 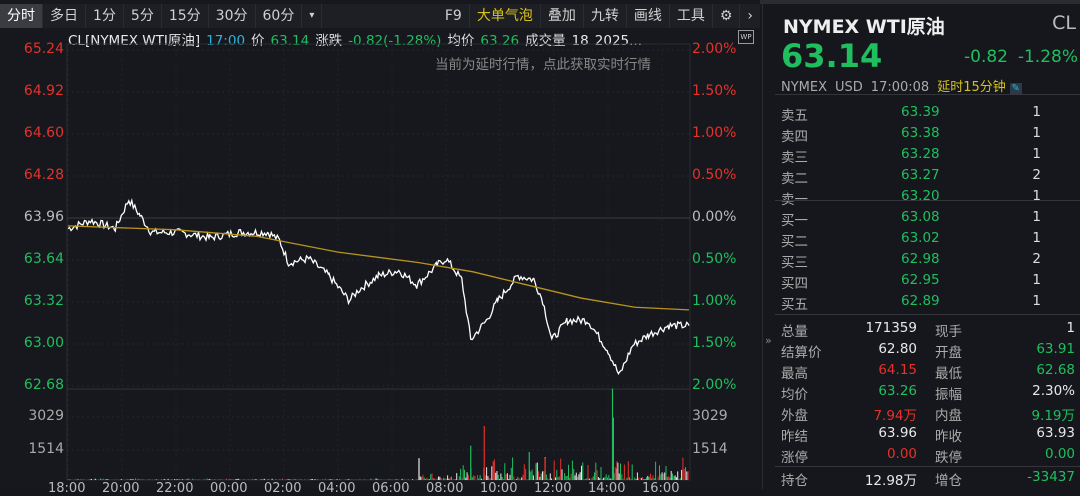 What do you see at coordinates (580, 41) in the screenshot?
I see `info-volume: 18` at bounding box center [580, 41].